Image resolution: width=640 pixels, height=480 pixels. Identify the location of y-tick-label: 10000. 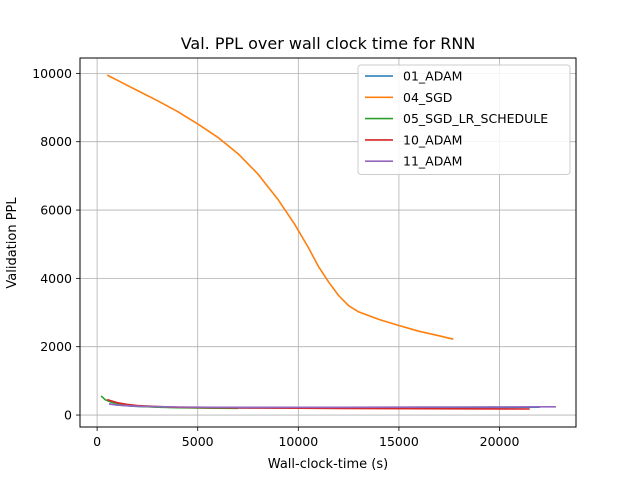
(52, 73).